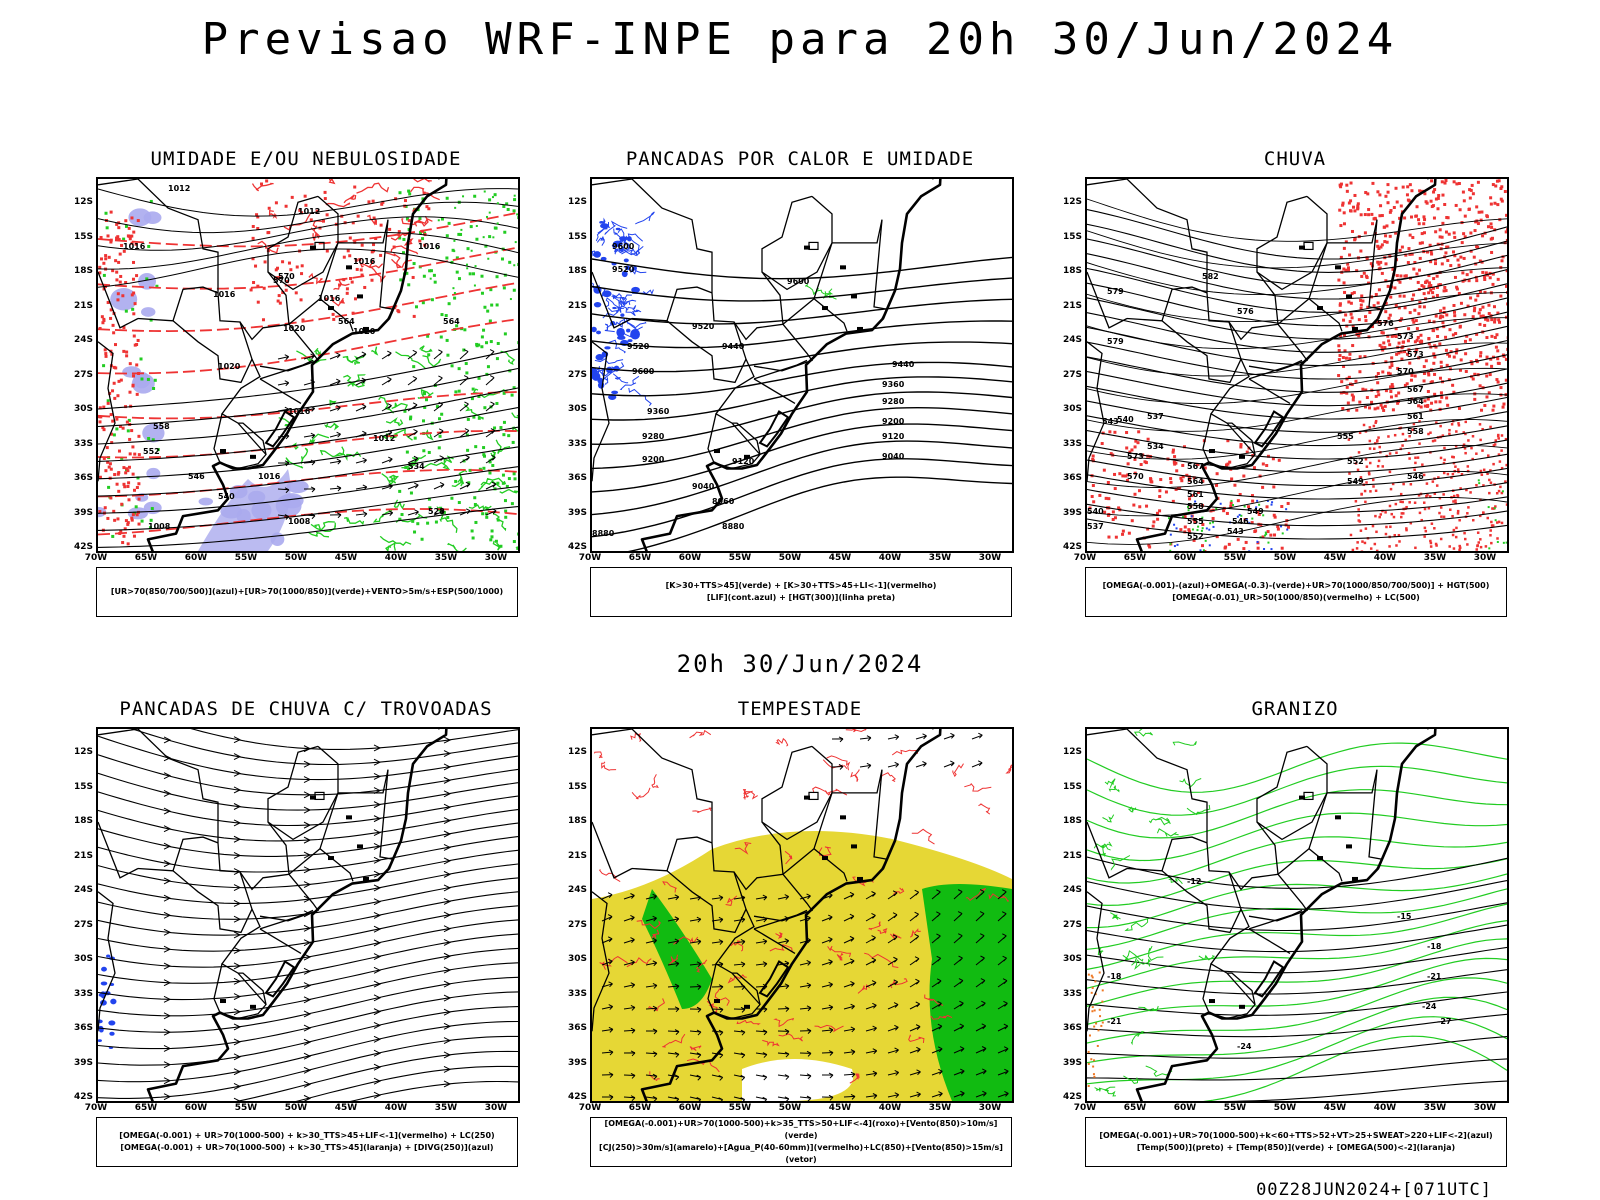 This screenshot has height=1200, width=1600. I want to click on lon-label: 50W, so click(1285, 558).